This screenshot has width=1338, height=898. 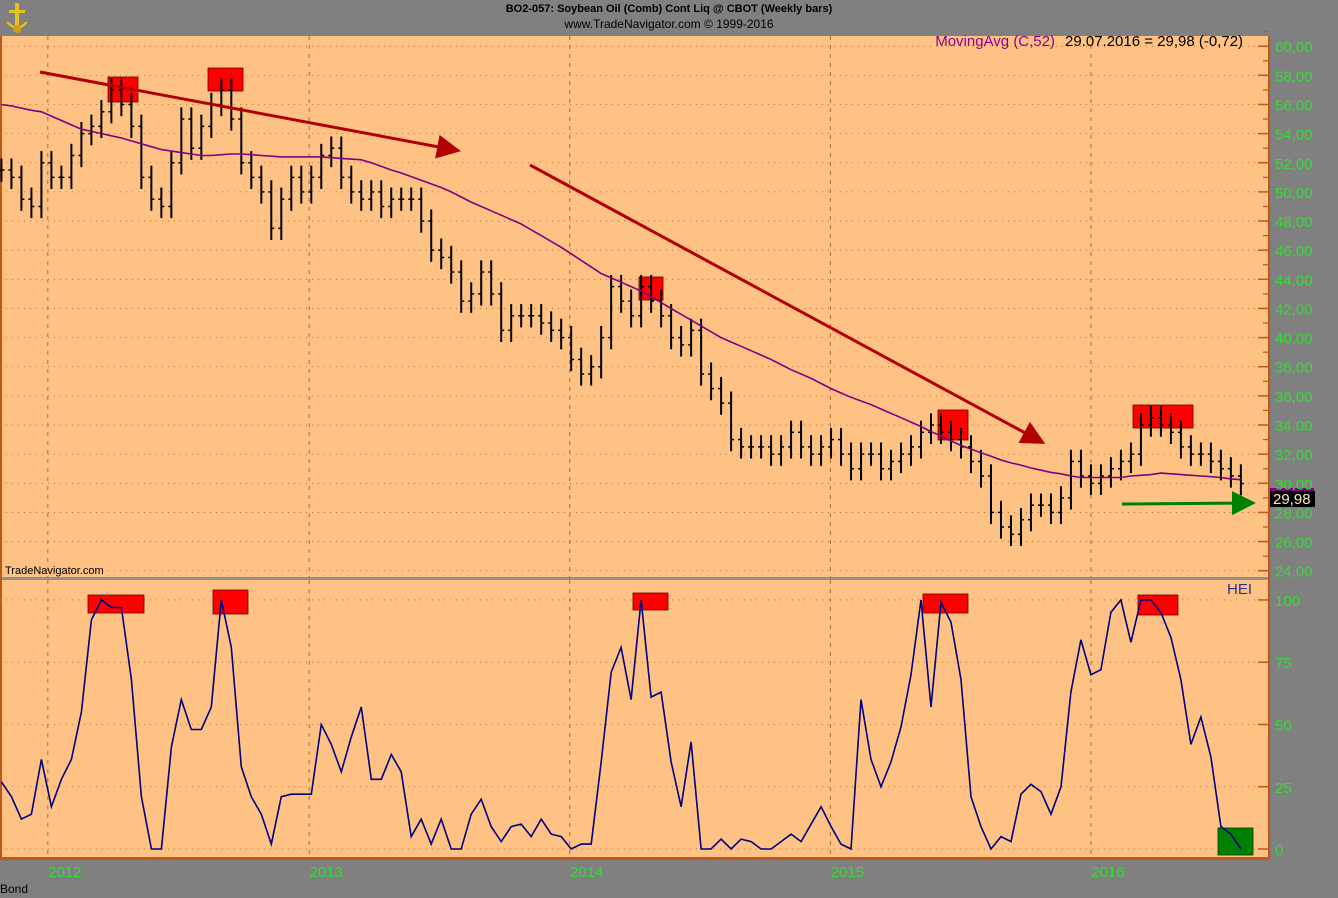 What do you see at coordinates (1294, 455) in the screenshot?
I see `price-tick-label: 32,00` at bounding box center [1294, 455].